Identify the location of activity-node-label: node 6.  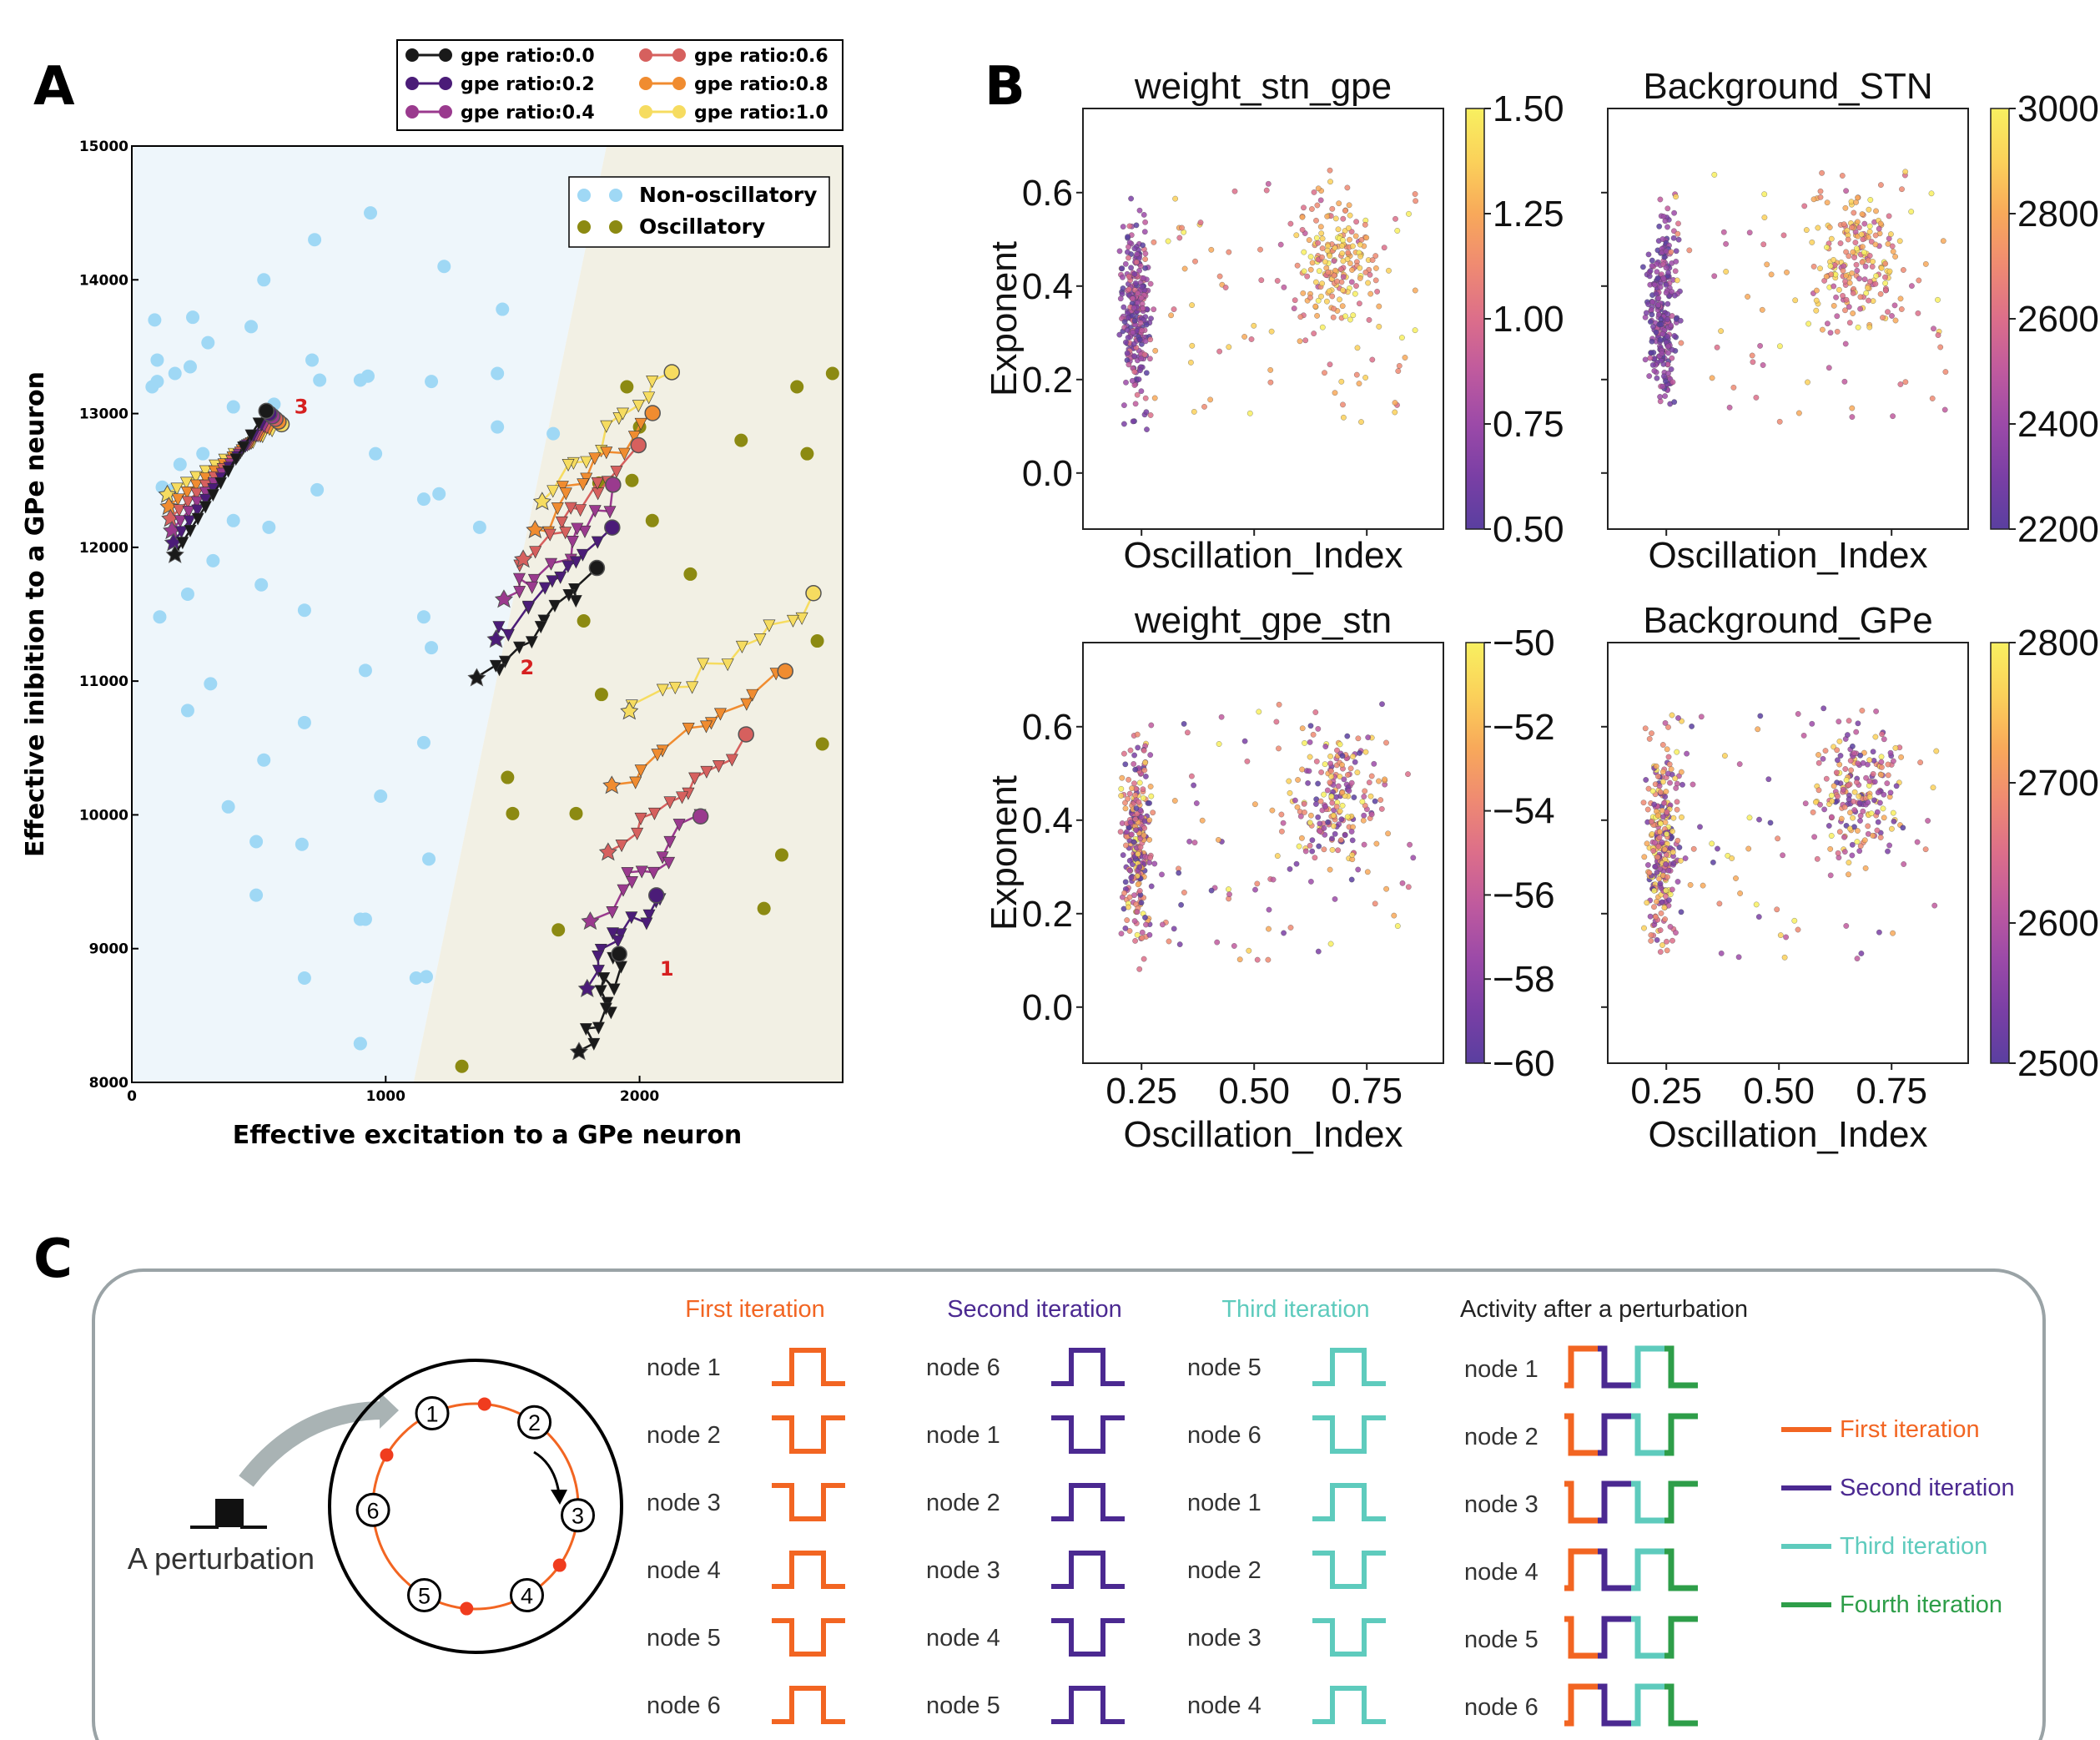
(1501, 1707).